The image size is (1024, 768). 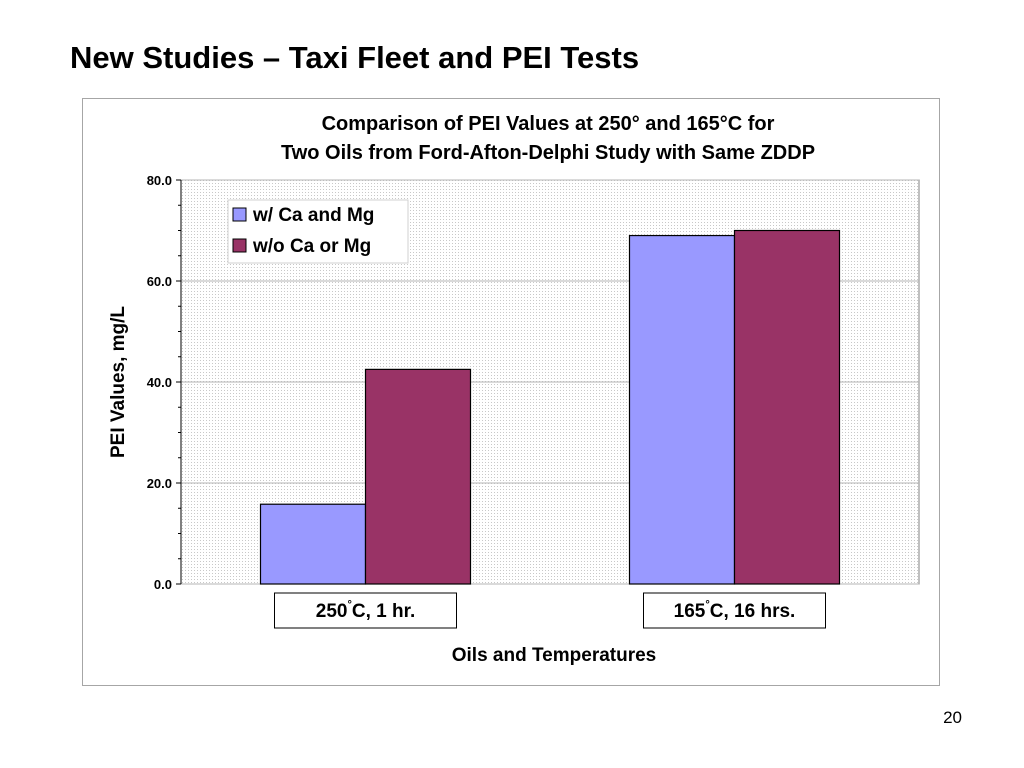 What do you see at coordinates (554, 655) in the screenshot?
I see `x-axis-title: Oils and Temperatures` at bounding box center [554, 655].